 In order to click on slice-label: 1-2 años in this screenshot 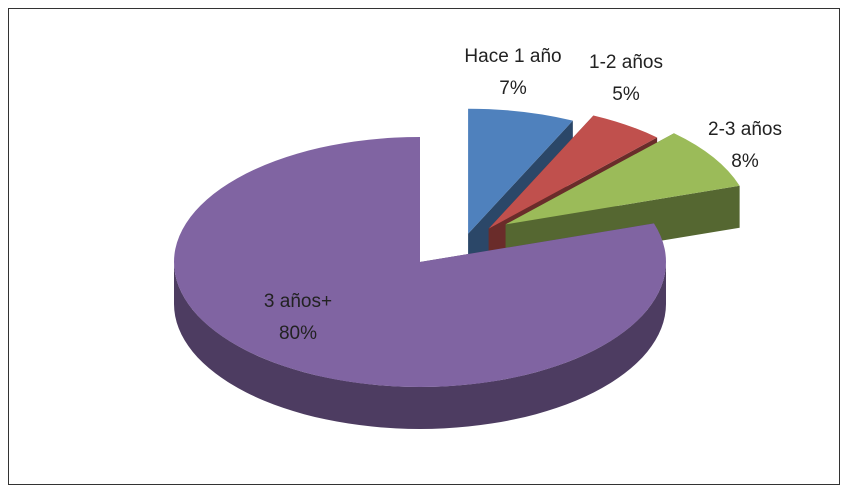, I will do `click(626, 62)`.